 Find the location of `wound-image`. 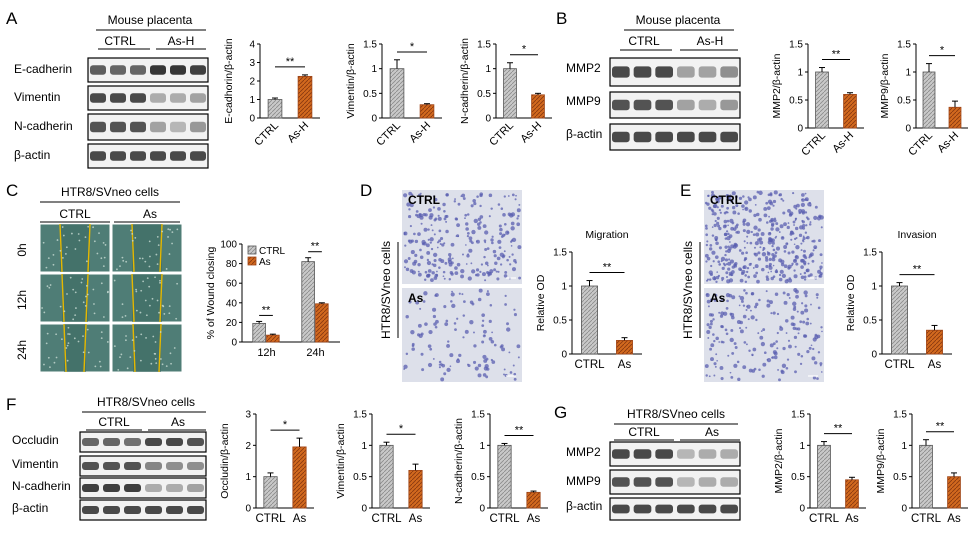

wound-image is located at coordinates (147, 348).